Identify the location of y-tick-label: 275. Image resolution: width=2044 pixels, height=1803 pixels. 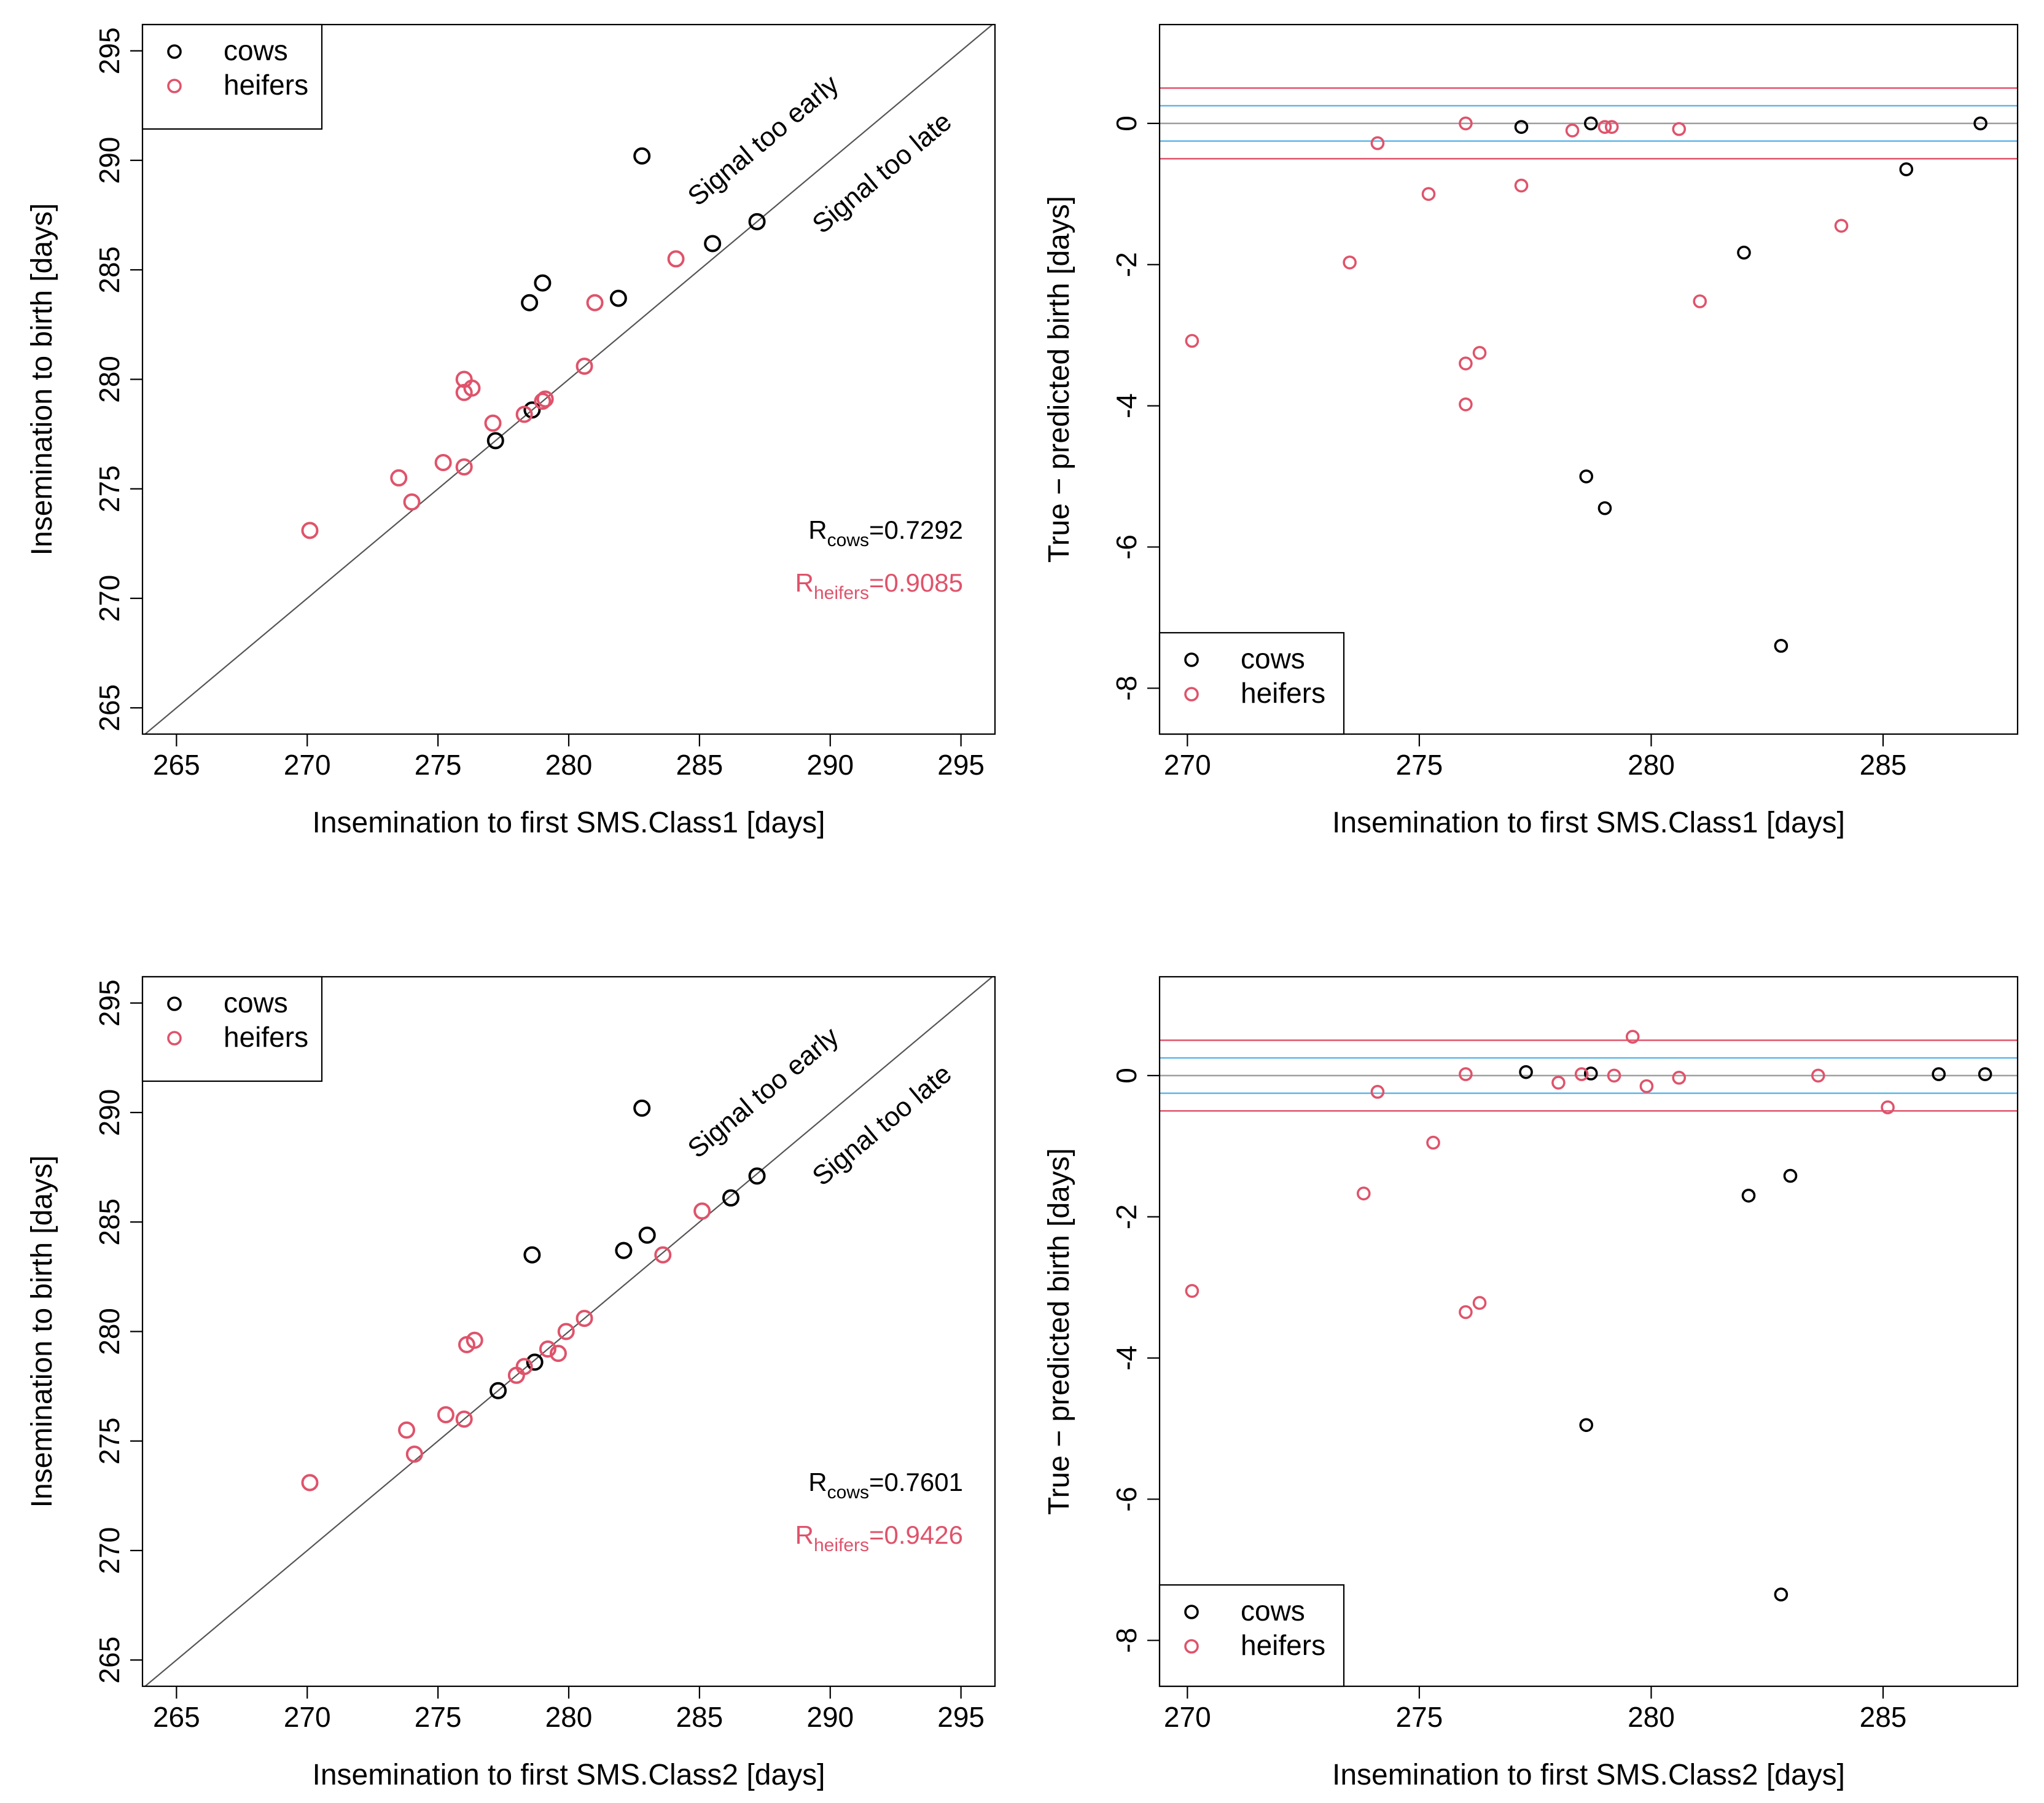
(109, 489).